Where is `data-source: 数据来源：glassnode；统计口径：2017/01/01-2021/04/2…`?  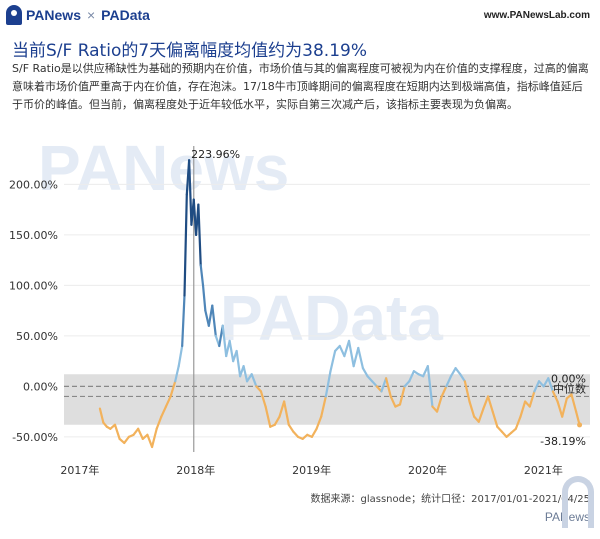
data-source: 数据来源：glassnode；统计口径：2017/01/01-2021/04/2… is located at coordinates (450, 499).